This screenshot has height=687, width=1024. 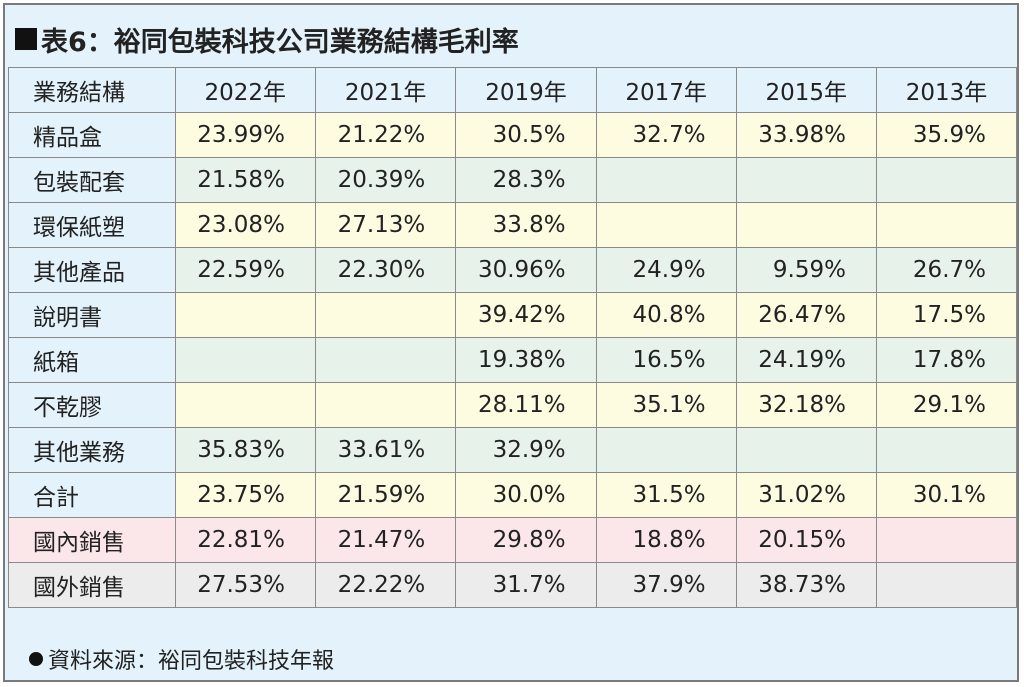 What do you see at coordinates (26, 39) in the screenshot?
I see `black-square-icon` at bounding box center [26, 39].